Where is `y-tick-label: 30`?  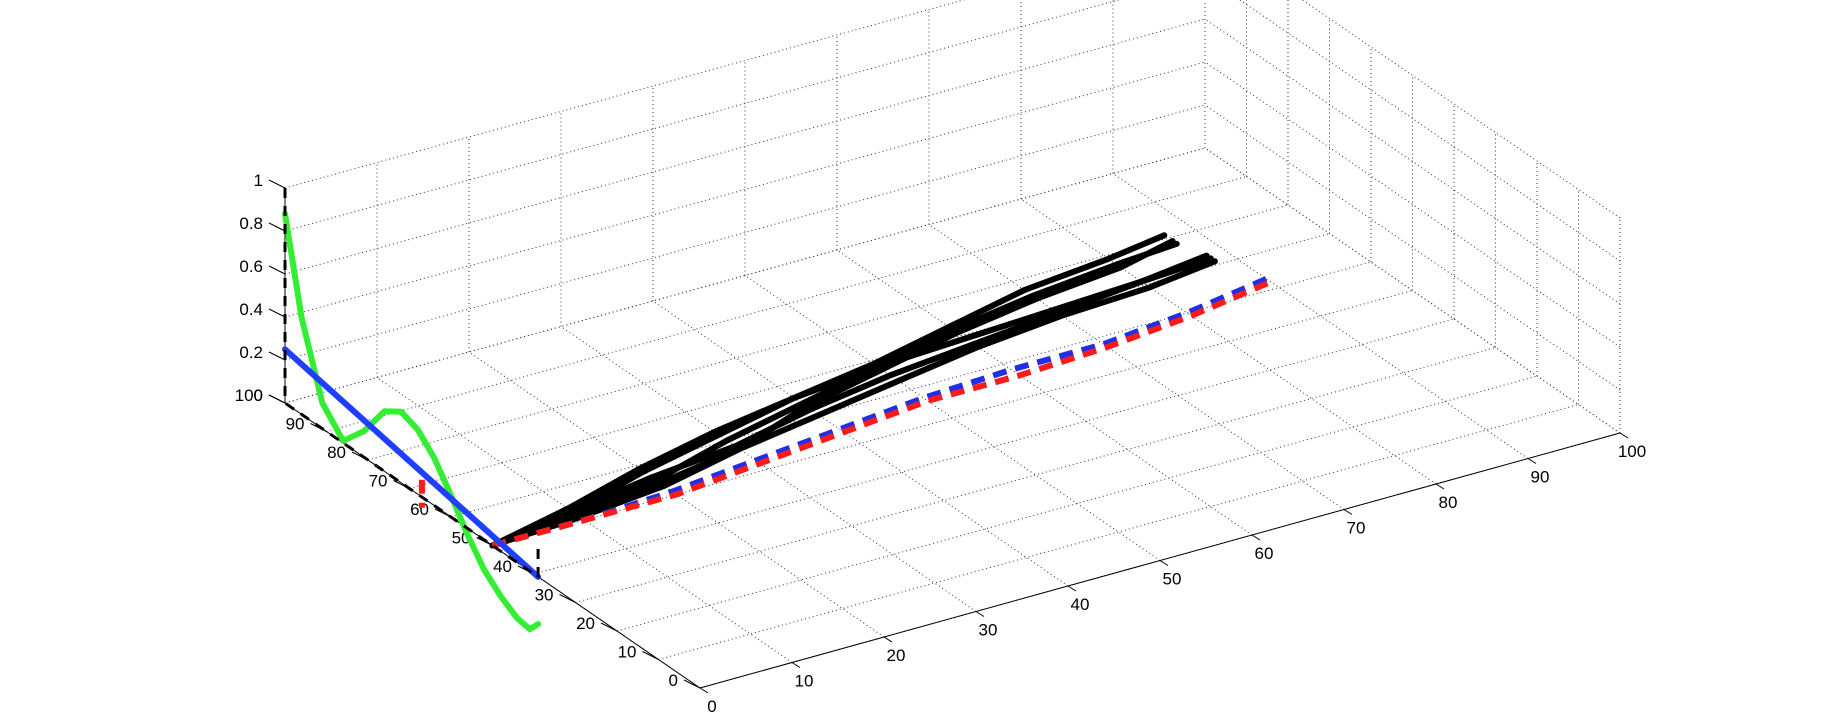
y-tick-label: 30 is located at coordinates (544, 595).